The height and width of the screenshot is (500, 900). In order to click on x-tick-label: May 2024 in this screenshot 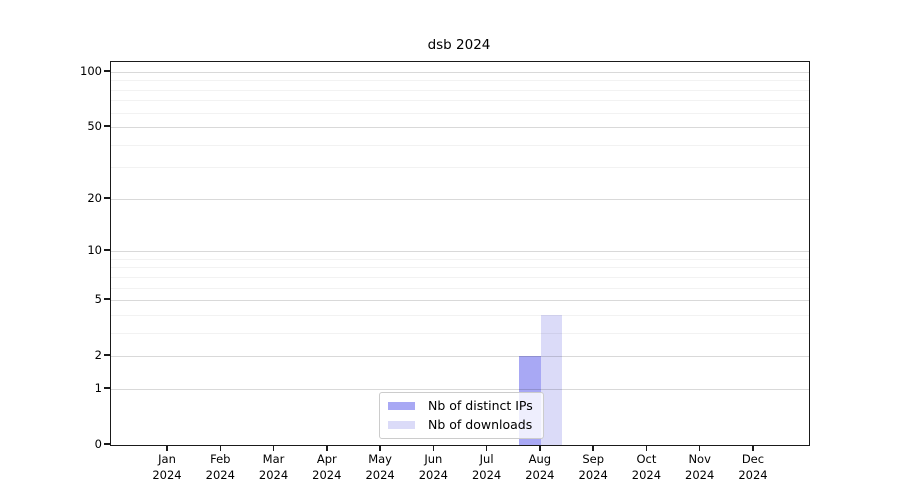, I will do `click(380, 467)`.